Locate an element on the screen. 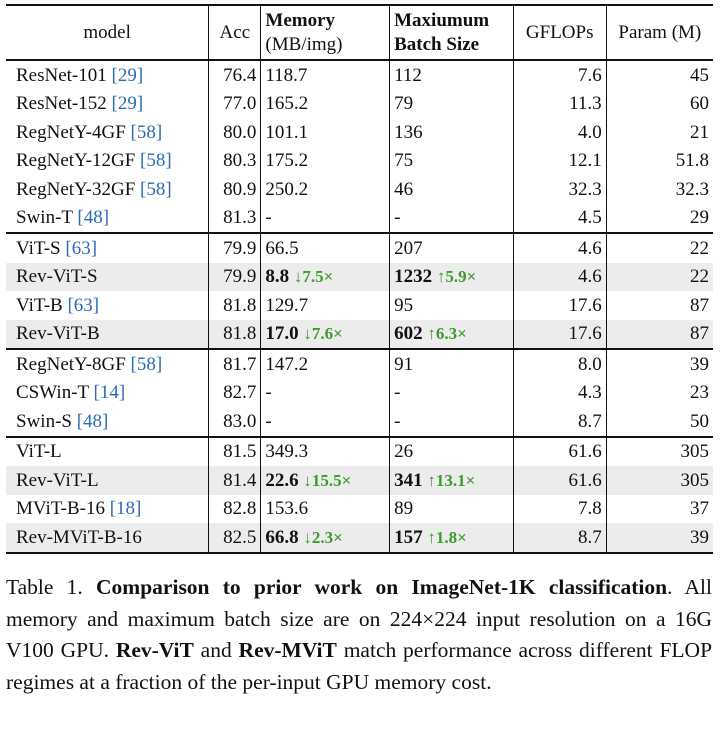  cell-batch: 79 is located at coordinates (451, 103).